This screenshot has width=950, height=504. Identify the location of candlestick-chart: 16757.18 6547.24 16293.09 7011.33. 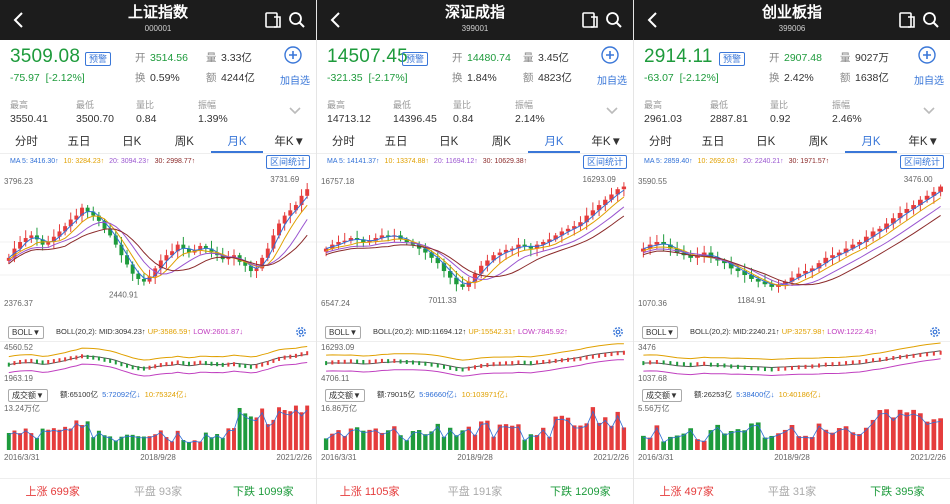
(475, 244).